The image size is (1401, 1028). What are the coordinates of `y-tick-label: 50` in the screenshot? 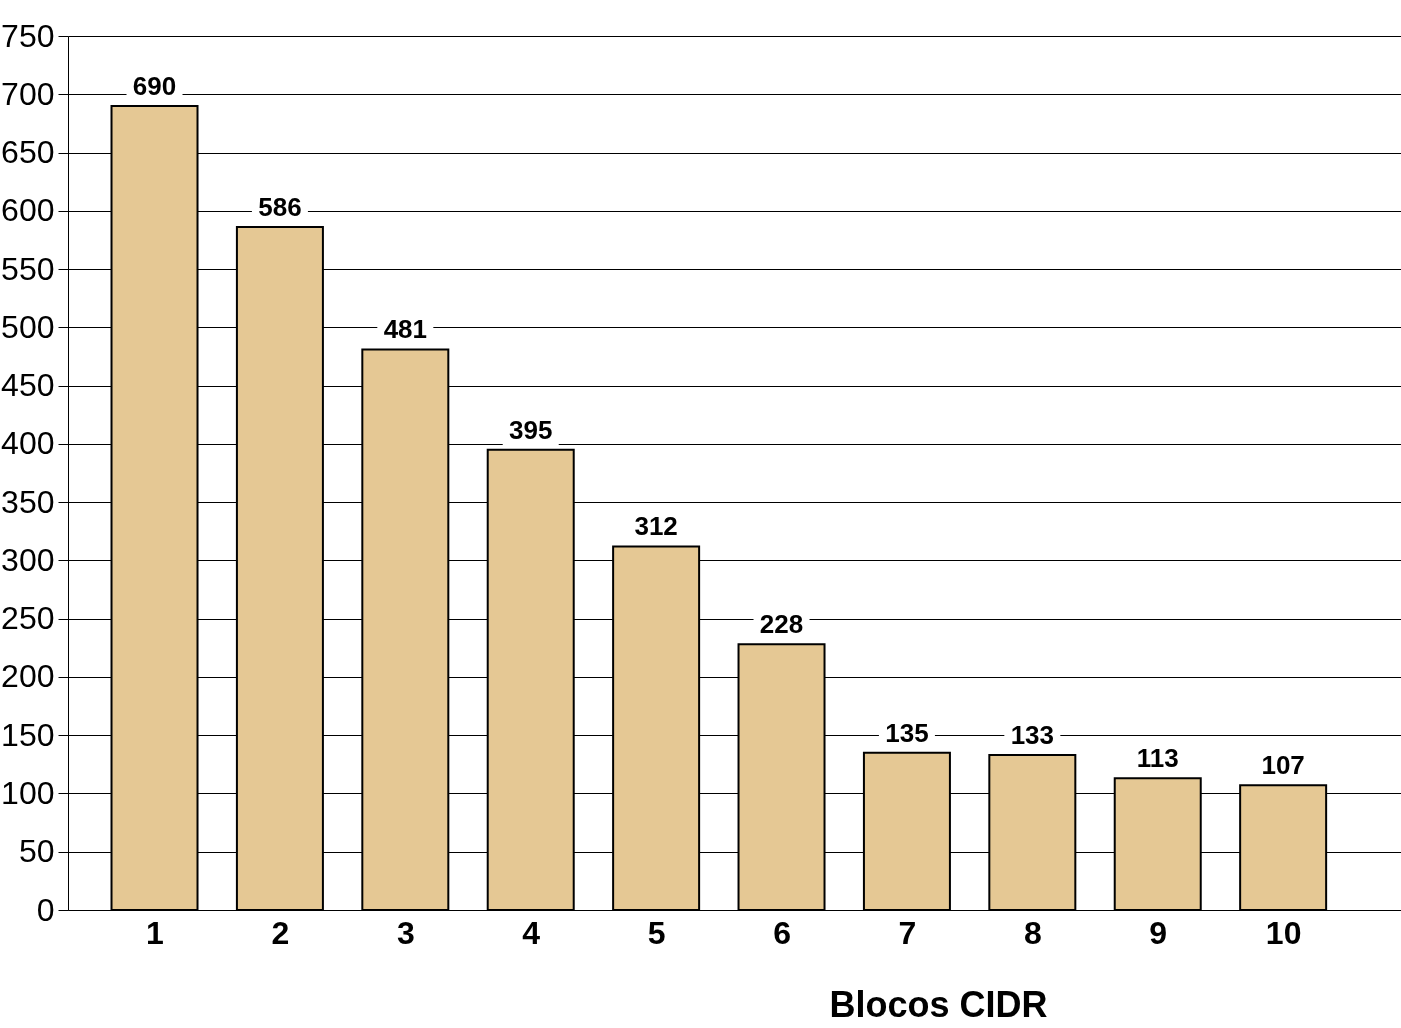 It's located at (36, 851).